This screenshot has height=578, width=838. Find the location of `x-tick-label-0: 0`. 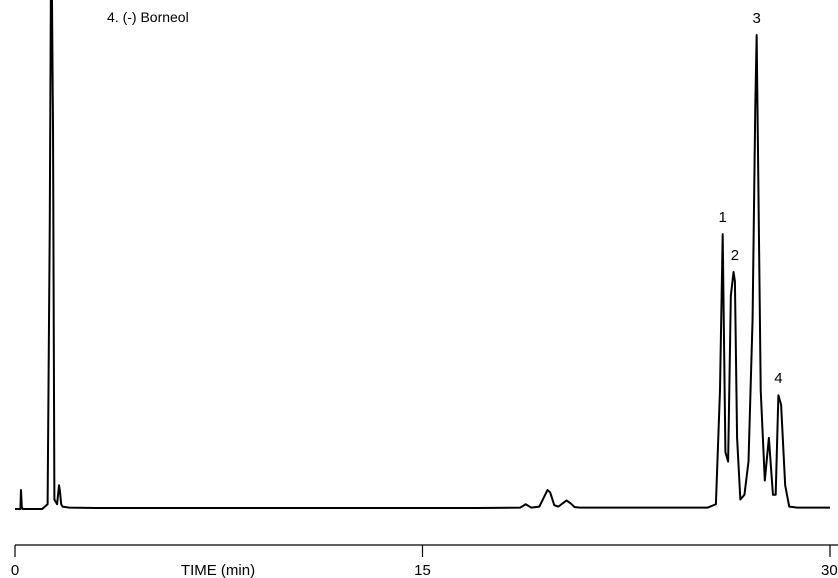

x-tick-label-0: 0 is located at coordinates (15, 570).